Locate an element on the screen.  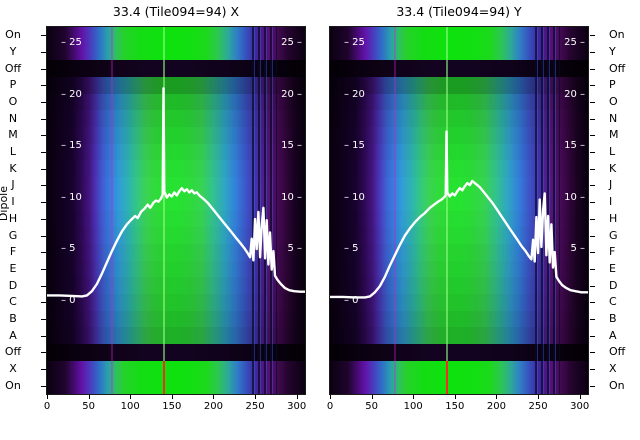
magenta-channel-line is located at coordinates (395, 210).